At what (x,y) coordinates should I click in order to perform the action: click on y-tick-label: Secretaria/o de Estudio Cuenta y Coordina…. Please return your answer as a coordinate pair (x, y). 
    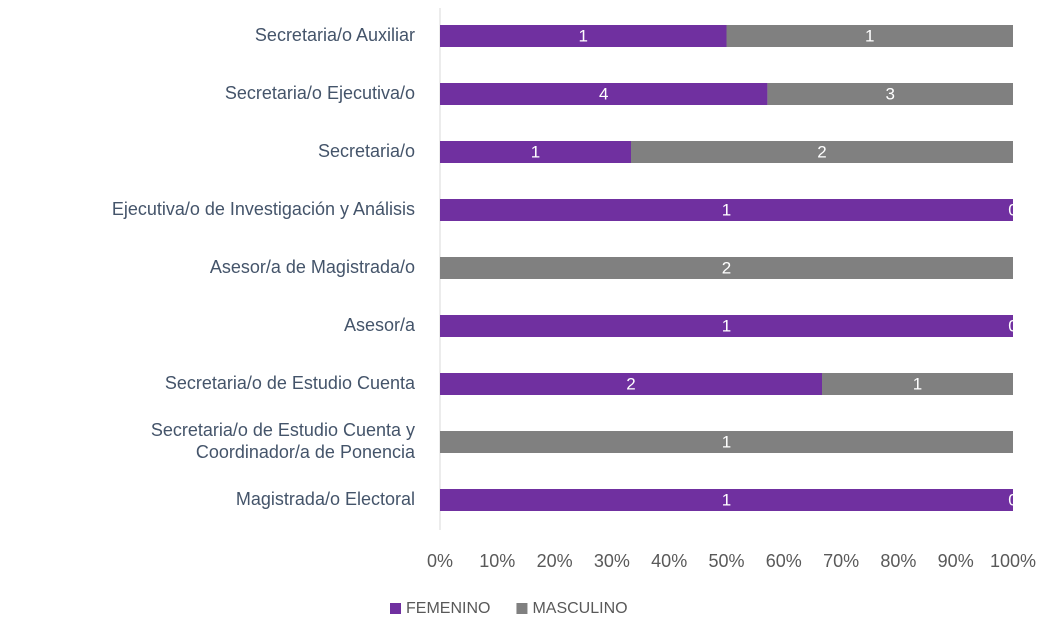
    Looking at the image, I should click on (283, 441).